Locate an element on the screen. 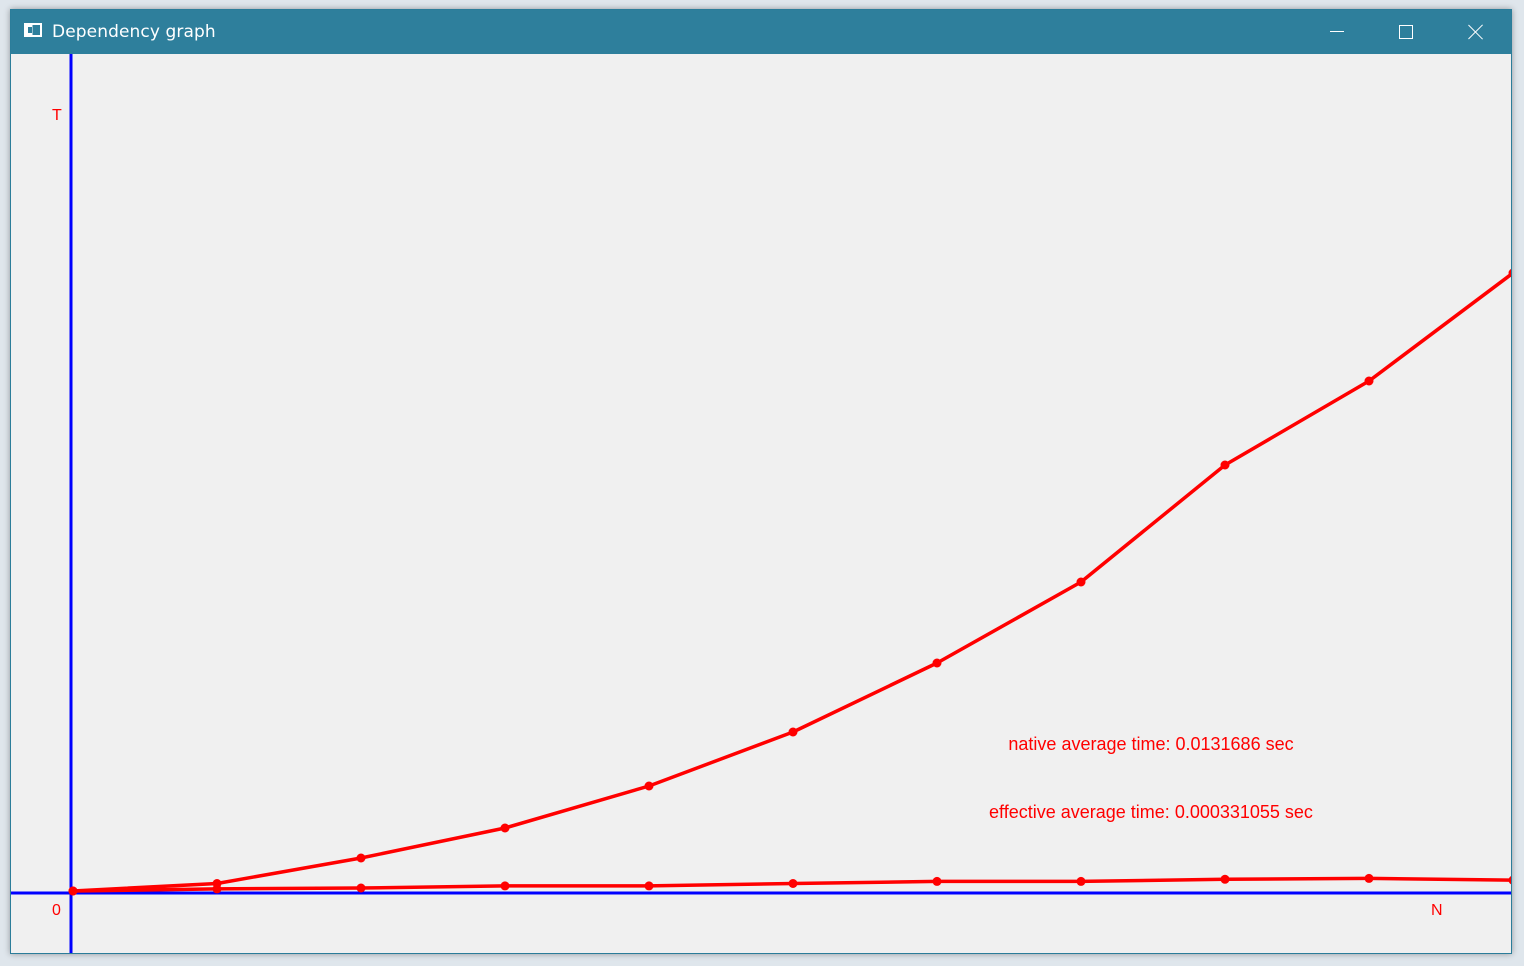  close-icon is located at coordinates (1476, 32).